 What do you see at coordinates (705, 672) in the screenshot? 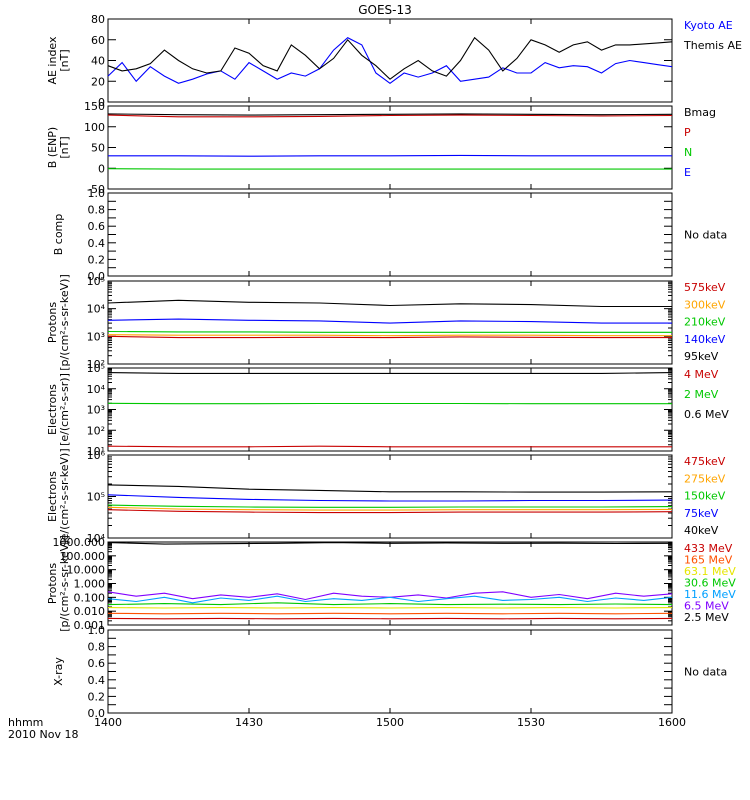
I see `legend-entry: No data` at bounding box center [705, 672].